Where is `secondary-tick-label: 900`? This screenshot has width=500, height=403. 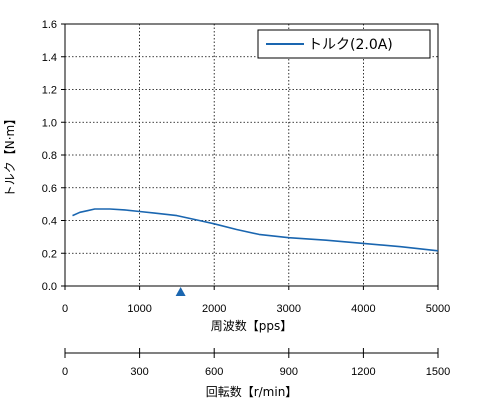
secondary-tick-label: 900 is located at coordinates (289, 372).